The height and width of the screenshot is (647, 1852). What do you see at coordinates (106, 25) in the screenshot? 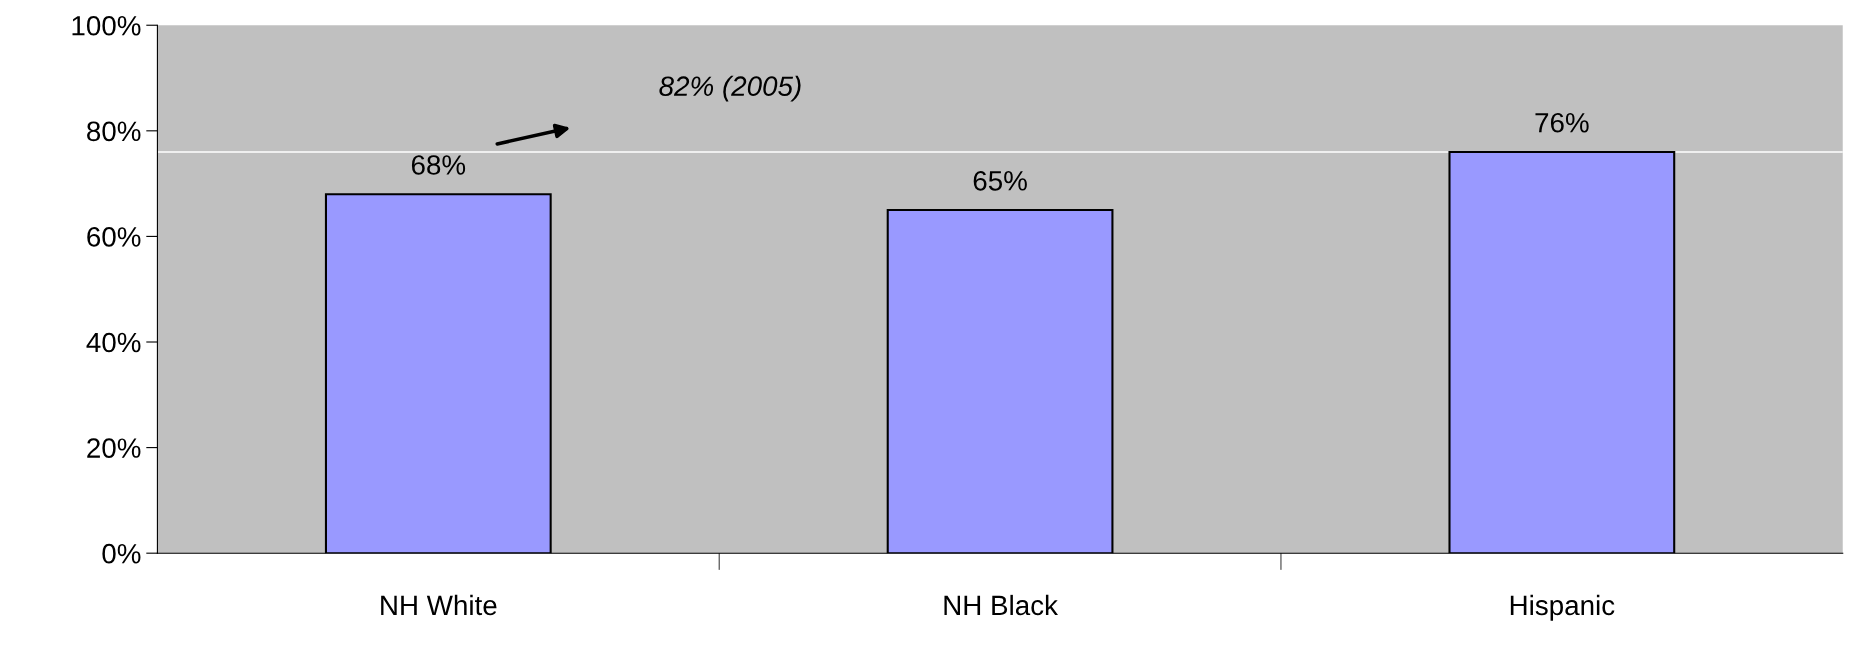
I see `y-tick-label: 100%` at bounding box center [106, 25].